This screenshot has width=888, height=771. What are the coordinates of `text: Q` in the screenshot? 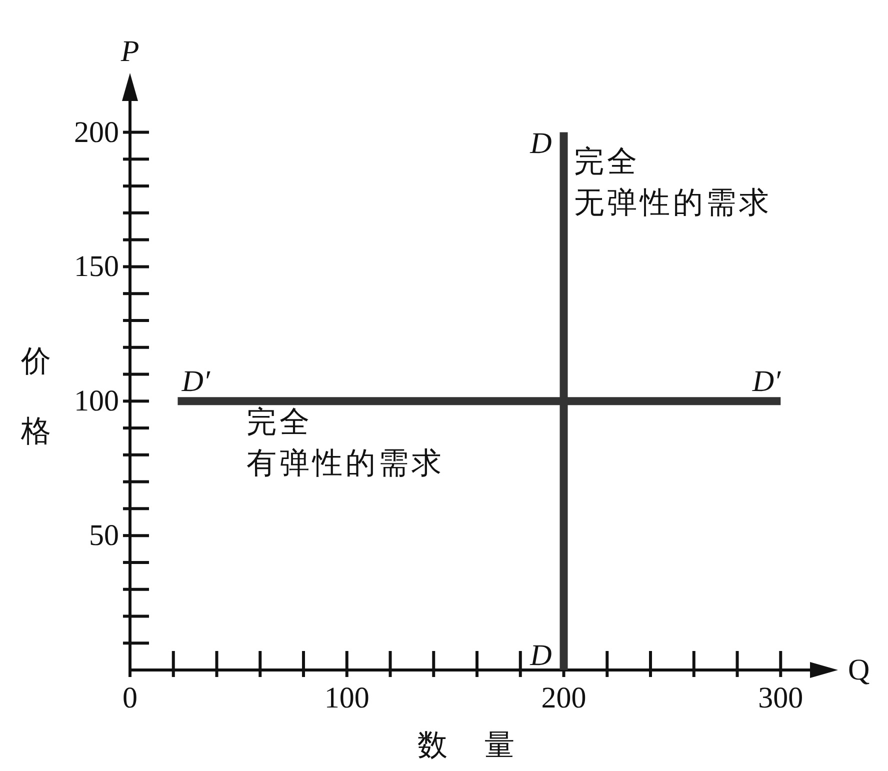 It's located at (859, 670).